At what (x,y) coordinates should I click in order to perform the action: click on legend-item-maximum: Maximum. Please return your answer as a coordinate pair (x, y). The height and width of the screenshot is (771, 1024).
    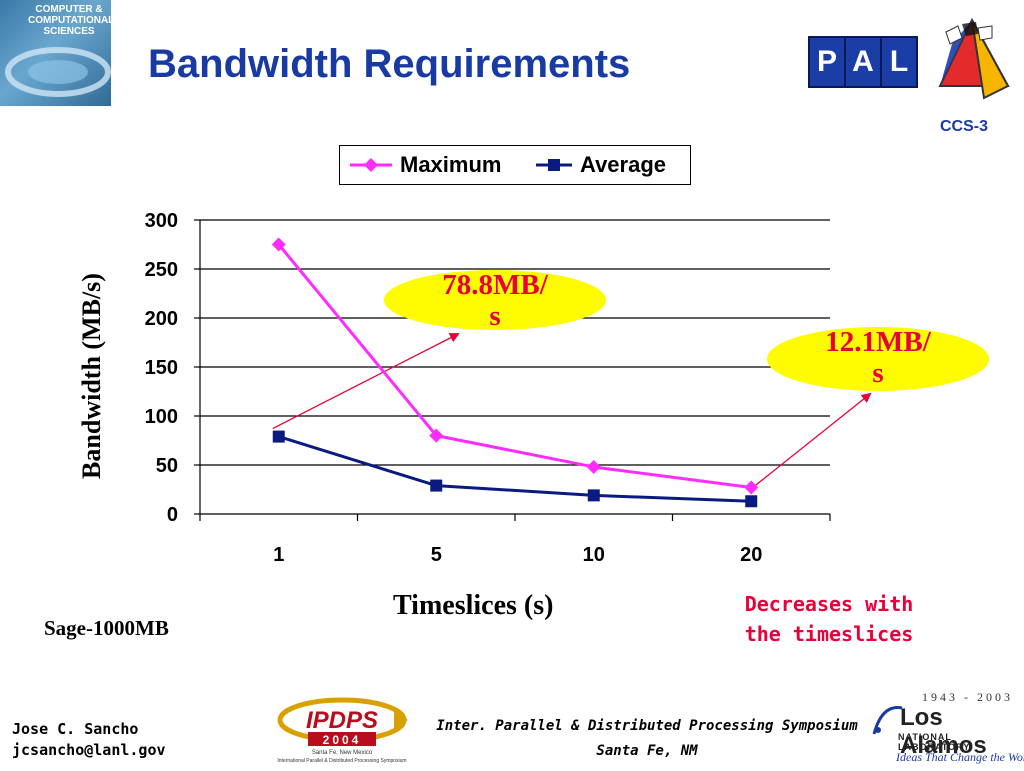
    Looking at the image, I should click on (424, 165).